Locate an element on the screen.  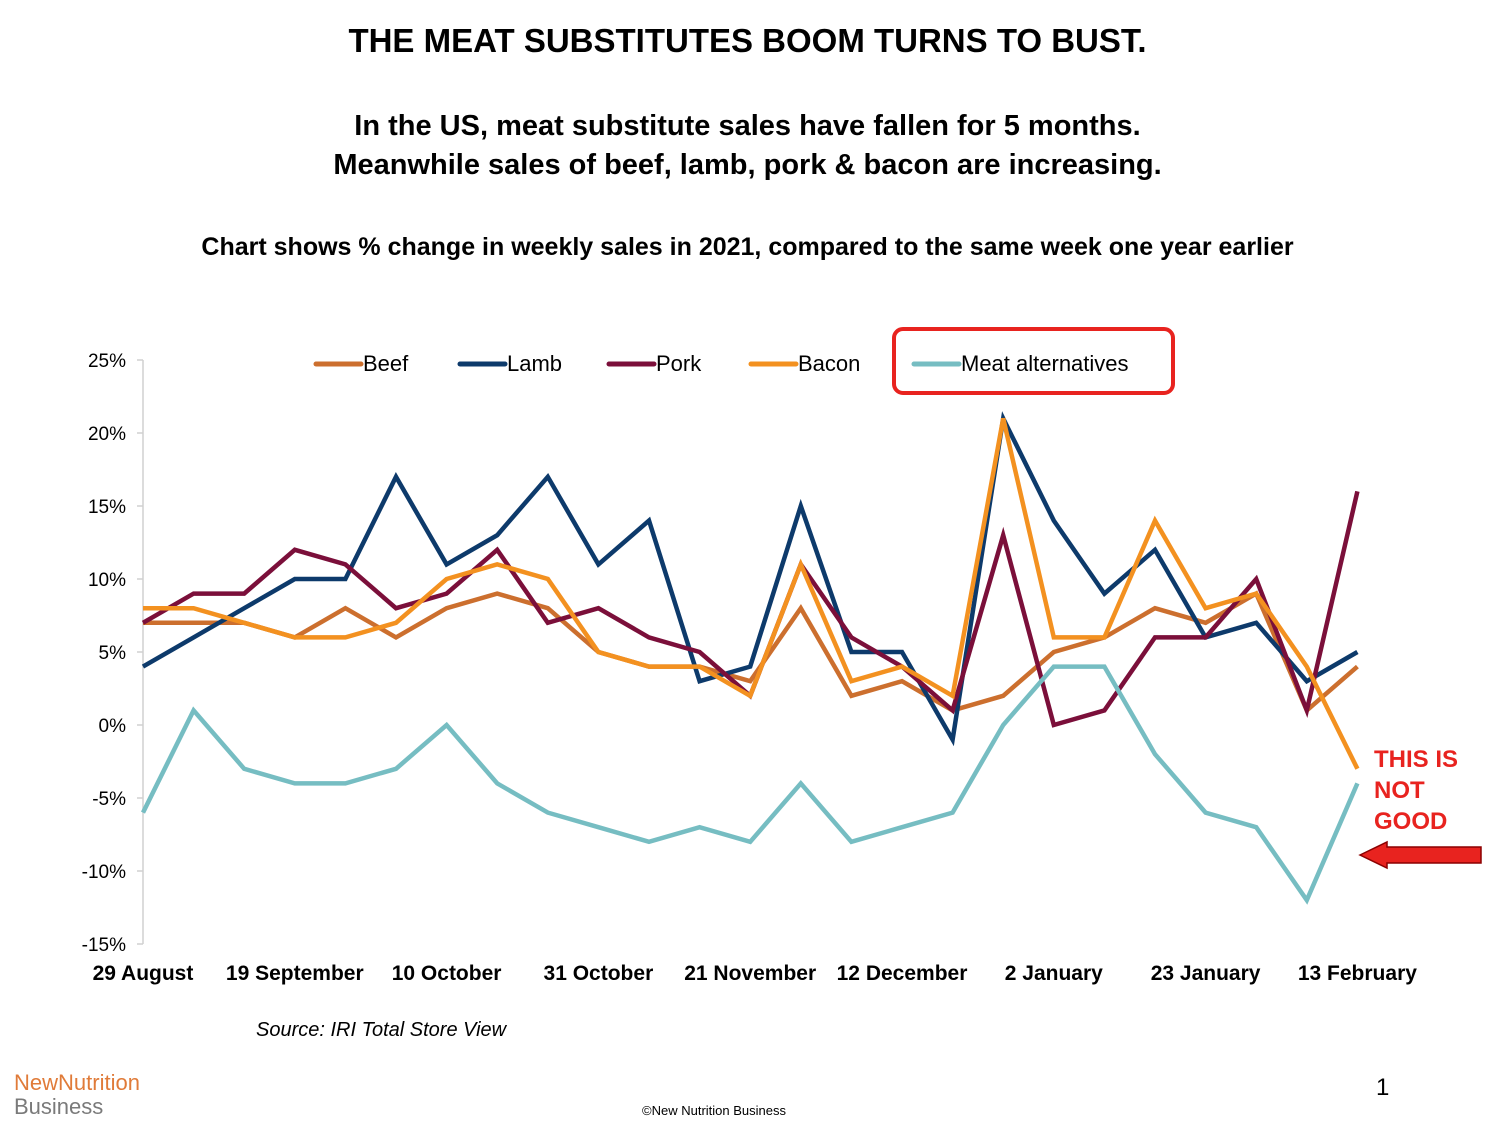
x-tick-label: 23 January is located at coordinates (1206, 973).